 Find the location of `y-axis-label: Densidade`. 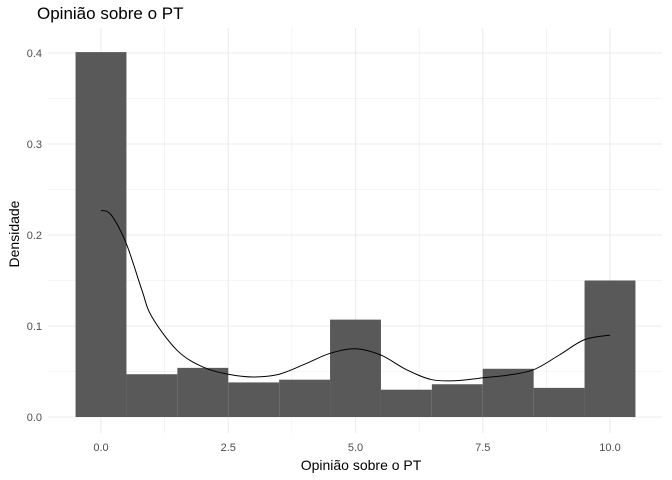

y-axis-label: Densidade is located at coordinates (14, 233).